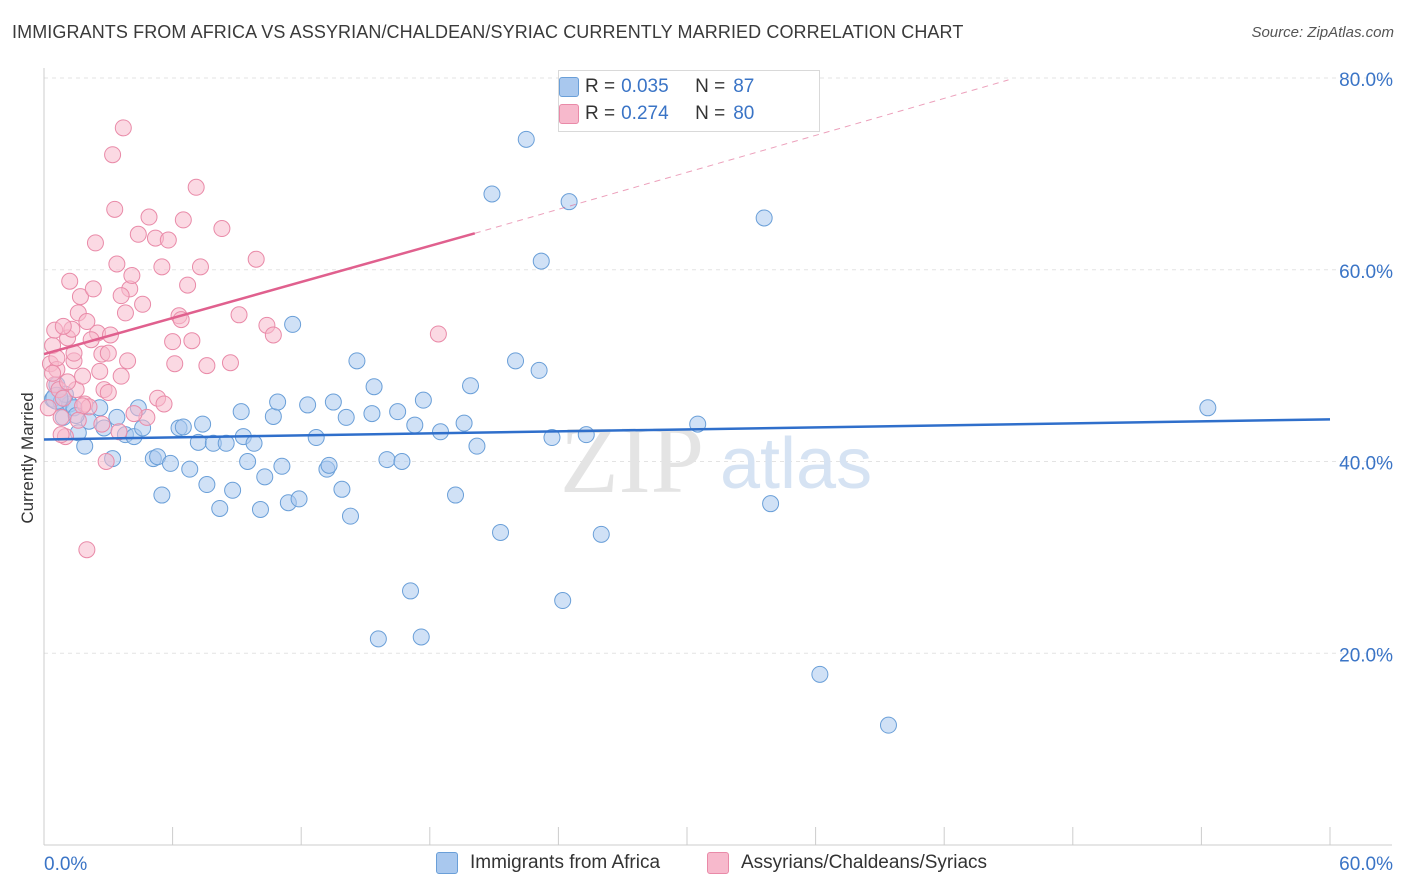 Image resolution: width=1406 pixels, height=892 pixels. What do you see at coordinates (864, 862) in the screenshot?
I see `bottom-legend-label-assyrians: Assyrians/Chaldeans/Syriacs` at bounding box center [864, 862].